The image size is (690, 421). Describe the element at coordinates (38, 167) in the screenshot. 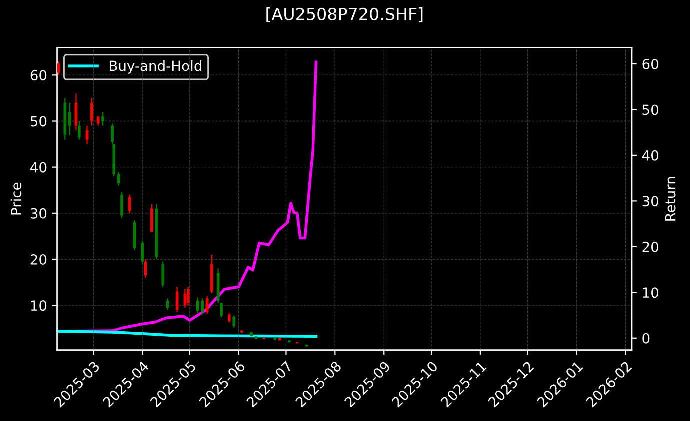

I see `y-tick-label: 40` at that location.